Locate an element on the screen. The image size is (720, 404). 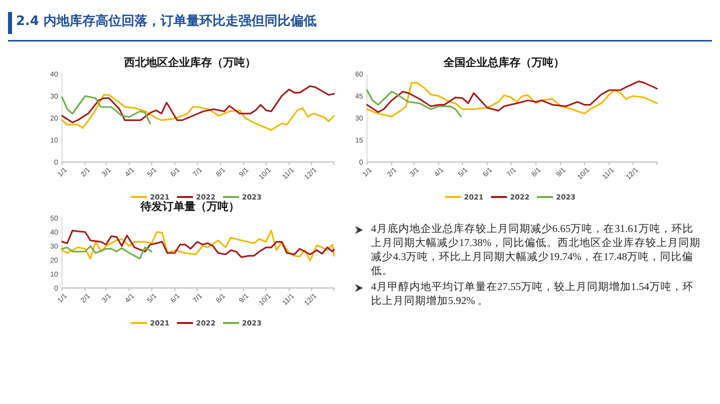
chart-title: 全国企业总库存（万吨） is located at coordinates (503, 62).